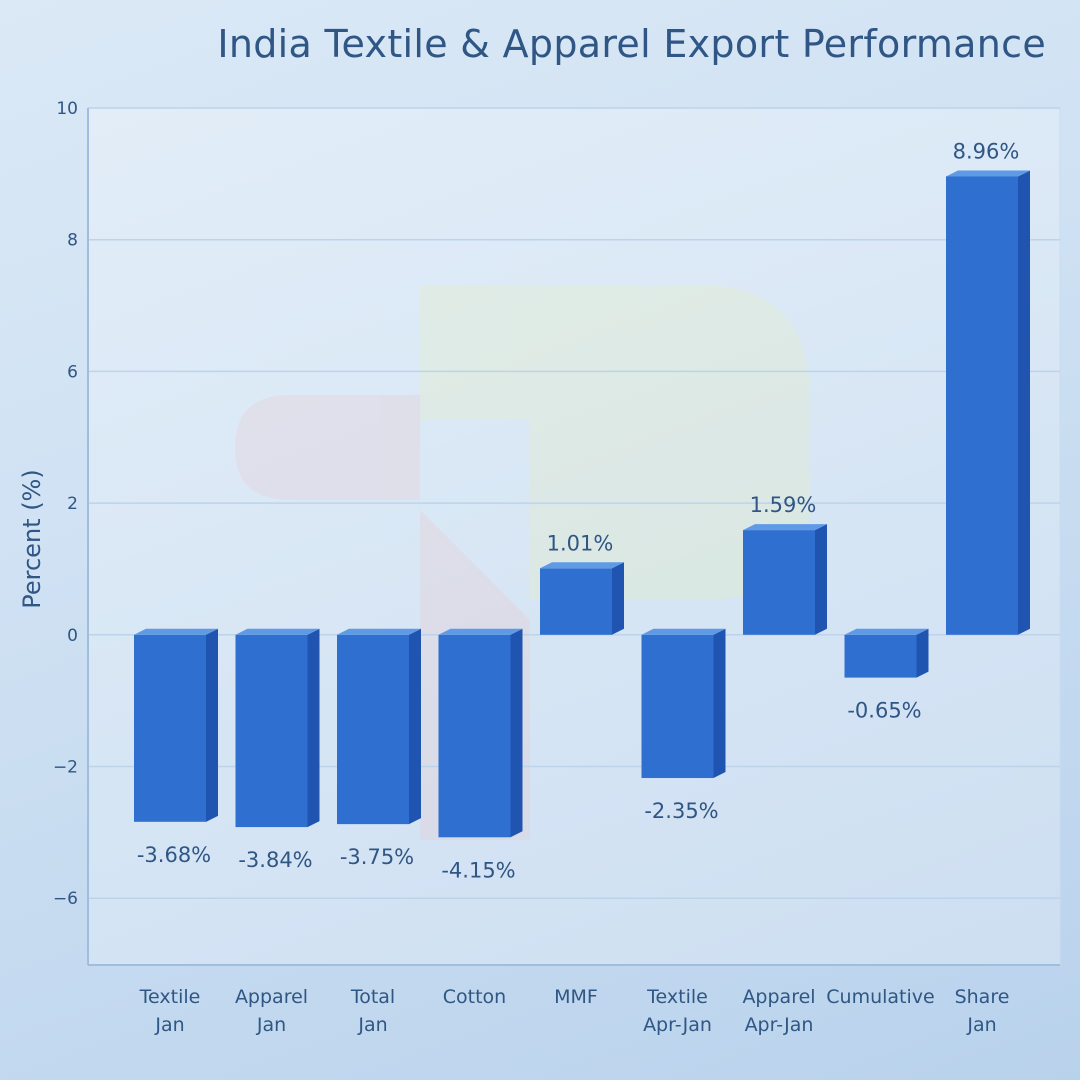 This screenshot has height=1080, width=1080. Describe the element at coordinates (72, 636) in the screenshot. I see `y-tick-label: 0` at that location.